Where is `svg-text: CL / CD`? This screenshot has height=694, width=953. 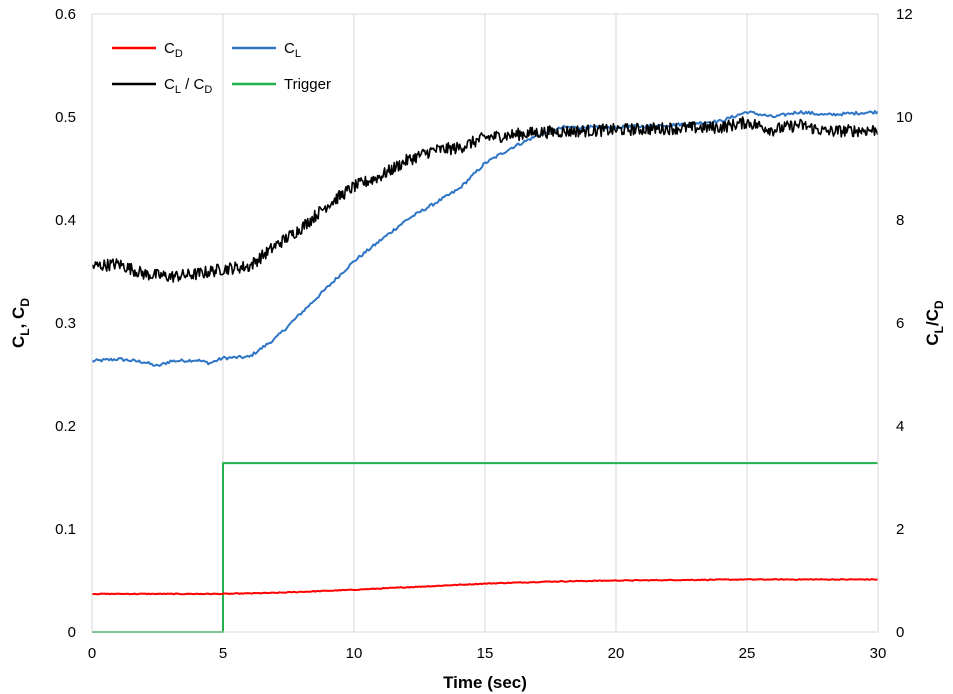 svg-text: CL / CD is located at coordinates (188, 86).